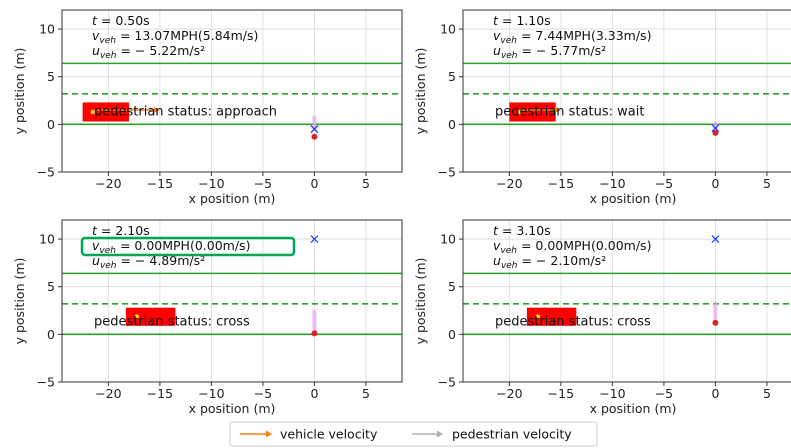 This screenshot has height=448, width=791. Describe the element at coordinates (522, 230) in the screenshot. I see `annotation-time: t = 3.10s` at that location.